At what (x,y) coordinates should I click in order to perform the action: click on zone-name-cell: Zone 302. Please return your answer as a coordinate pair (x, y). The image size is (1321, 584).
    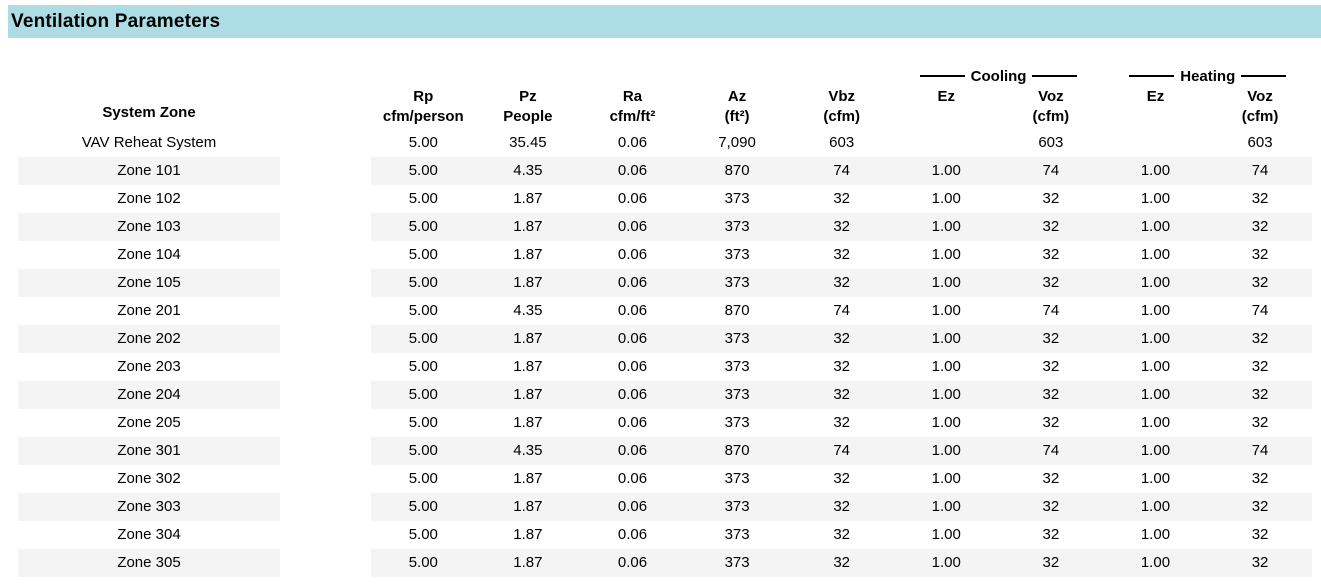
    Looking at the image, I should click on (149, 478).